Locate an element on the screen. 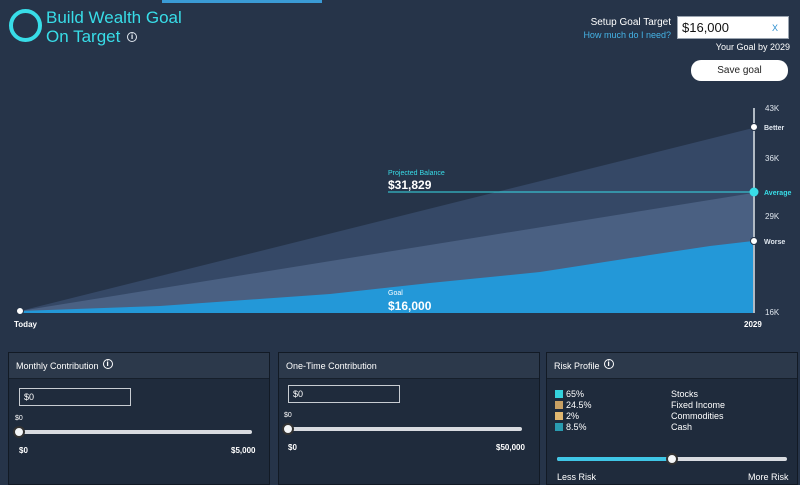  label-worse: Worse is located at coordinates (774, 242).